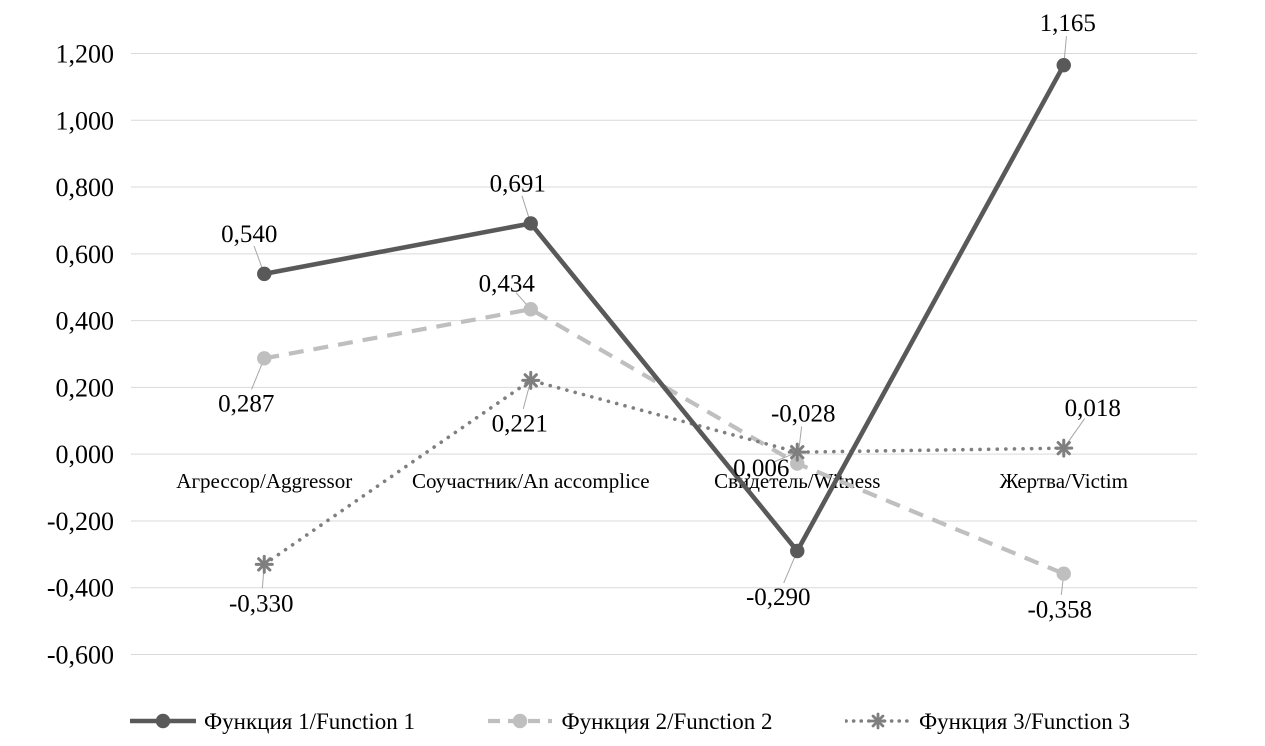 This screenshot has width=1265, height=746. Describe the element at coordinates (310, 721) in the screenshot. I see `legend-label: Функция 1/Function 1` at that location.